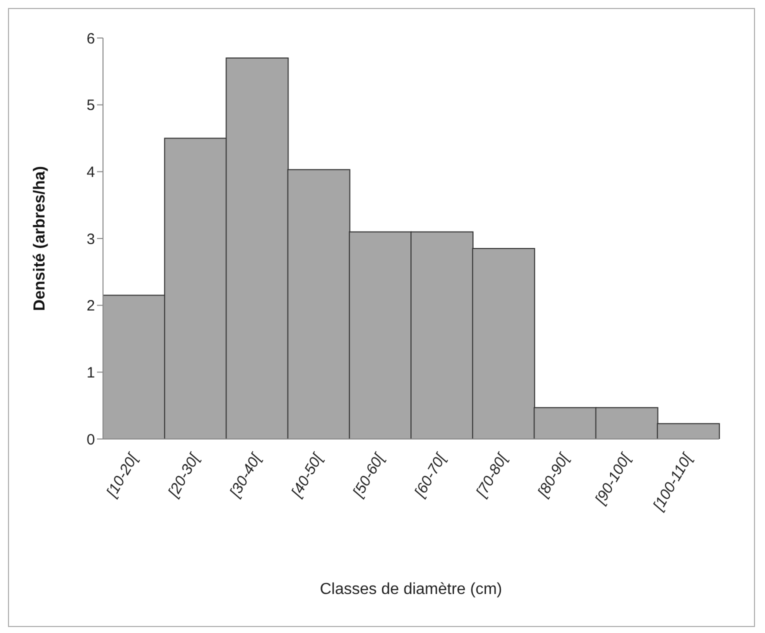  I want to click on y-tick-label: 4, so click(90, 172).